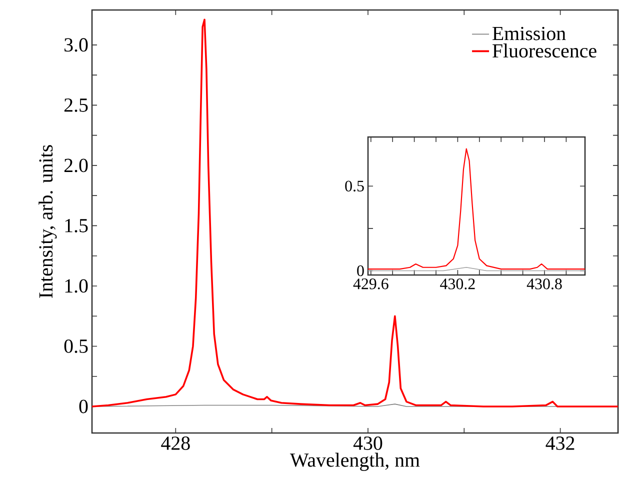  Describe the element at coordinates (76, 286) in the screenshot. I see `y-tick-label: 1.0` at that location.